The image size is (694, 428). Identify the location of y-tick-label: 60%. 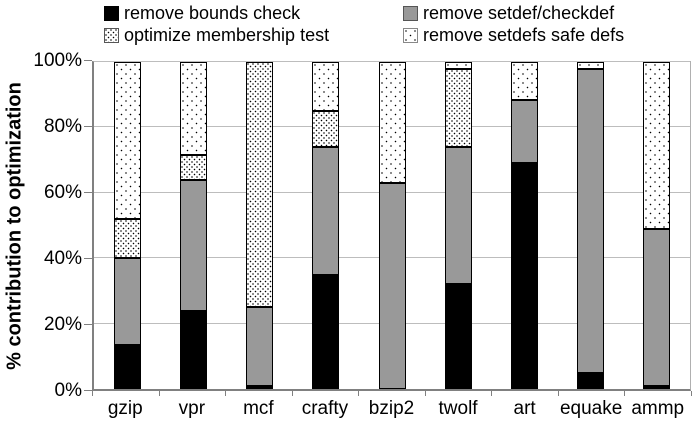
(62, 192).